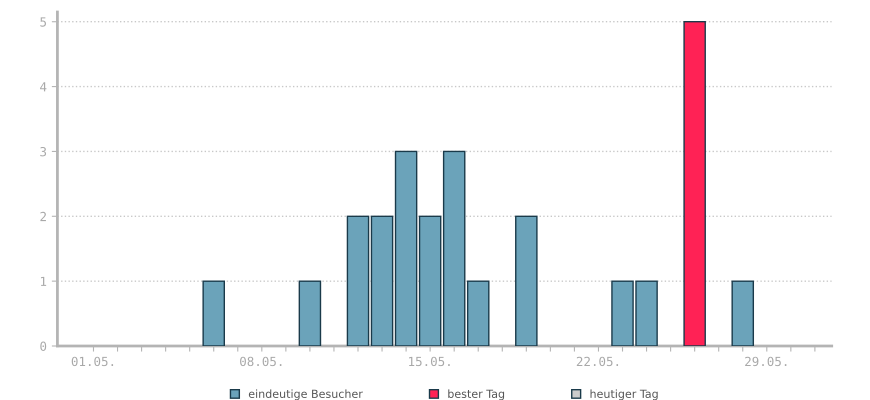 This screenshot has height=400, width=870. Describe the element at coordinates (43, 87) in the screenshot. I see `y-tick-label: 4` at that location.